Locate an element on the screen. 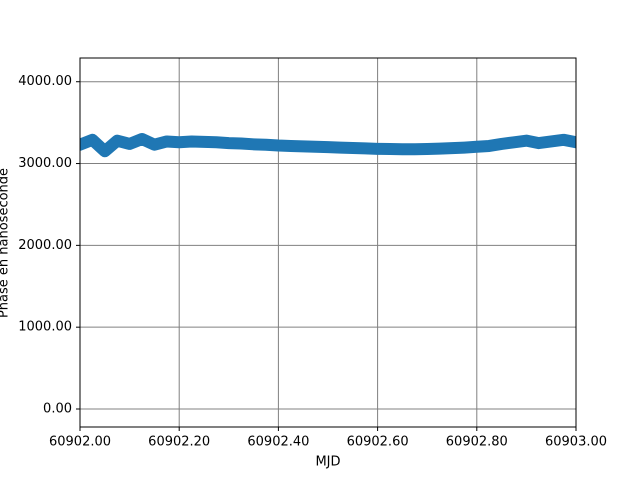  x-axis-label: MJD is located at coordinates (327, 462).